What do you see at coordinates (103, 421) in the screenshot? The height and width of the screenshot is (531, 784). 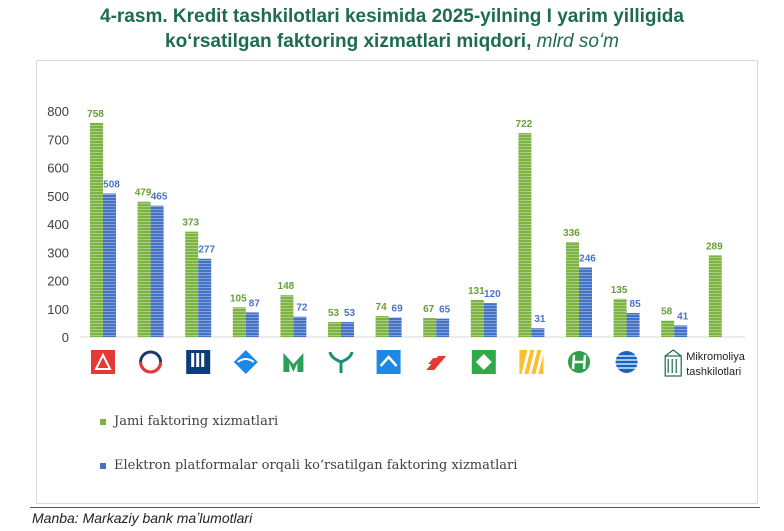 I see `legend-swatch-green` at bounding box center [103, 421].